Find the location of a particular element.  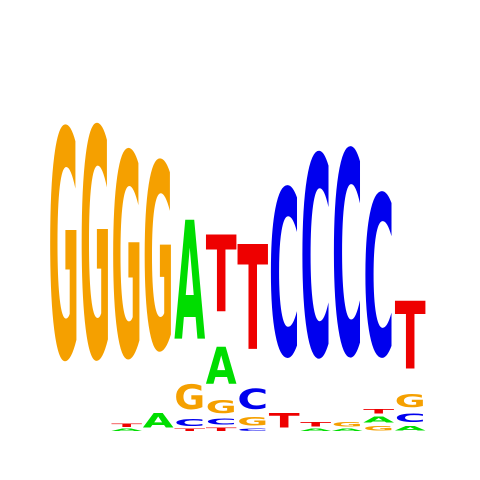

logo-column-10: AGC is located at coordinates (347, 263).